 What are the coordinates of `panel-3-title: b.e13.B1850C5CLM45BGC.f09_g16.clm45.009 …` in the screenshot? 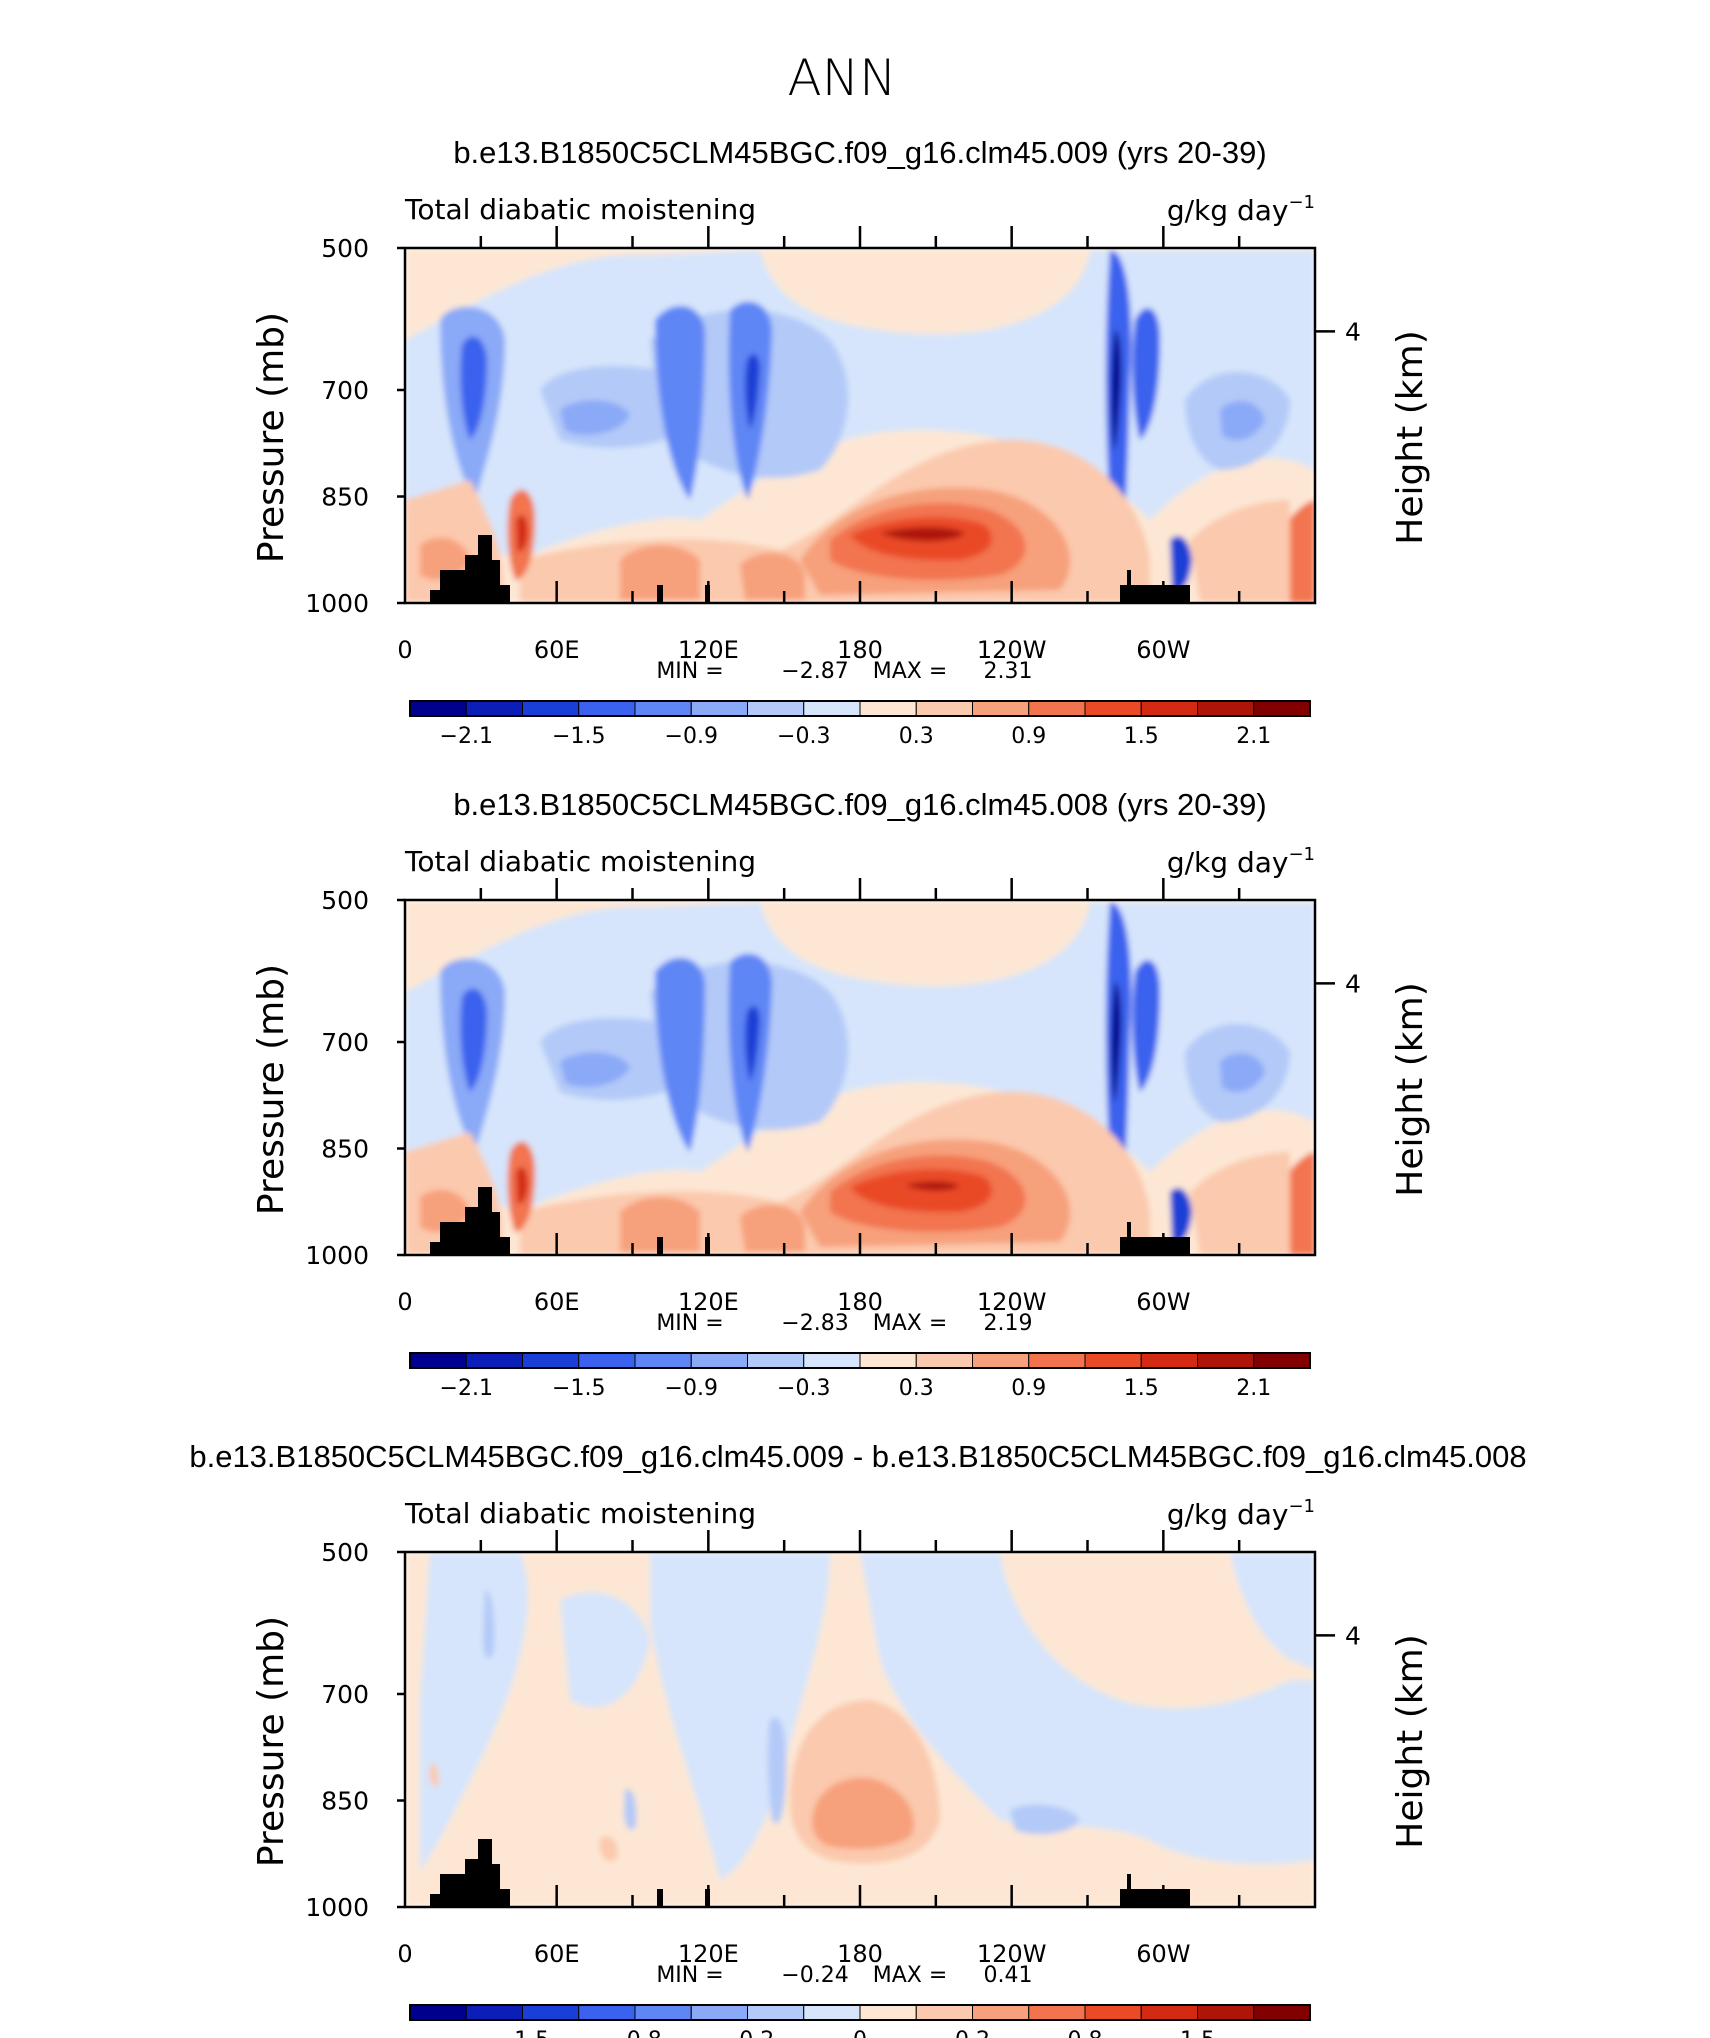 It's located at (857, 1456).